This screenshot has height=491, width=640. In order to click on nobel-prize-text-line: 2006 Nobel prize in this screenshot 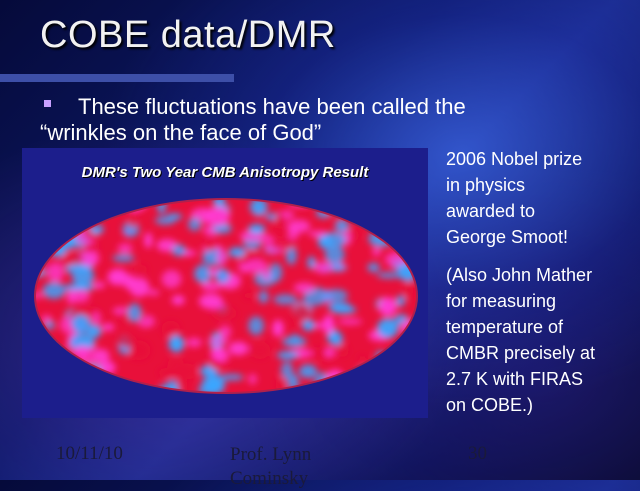, I will do `click(514, 159)`.